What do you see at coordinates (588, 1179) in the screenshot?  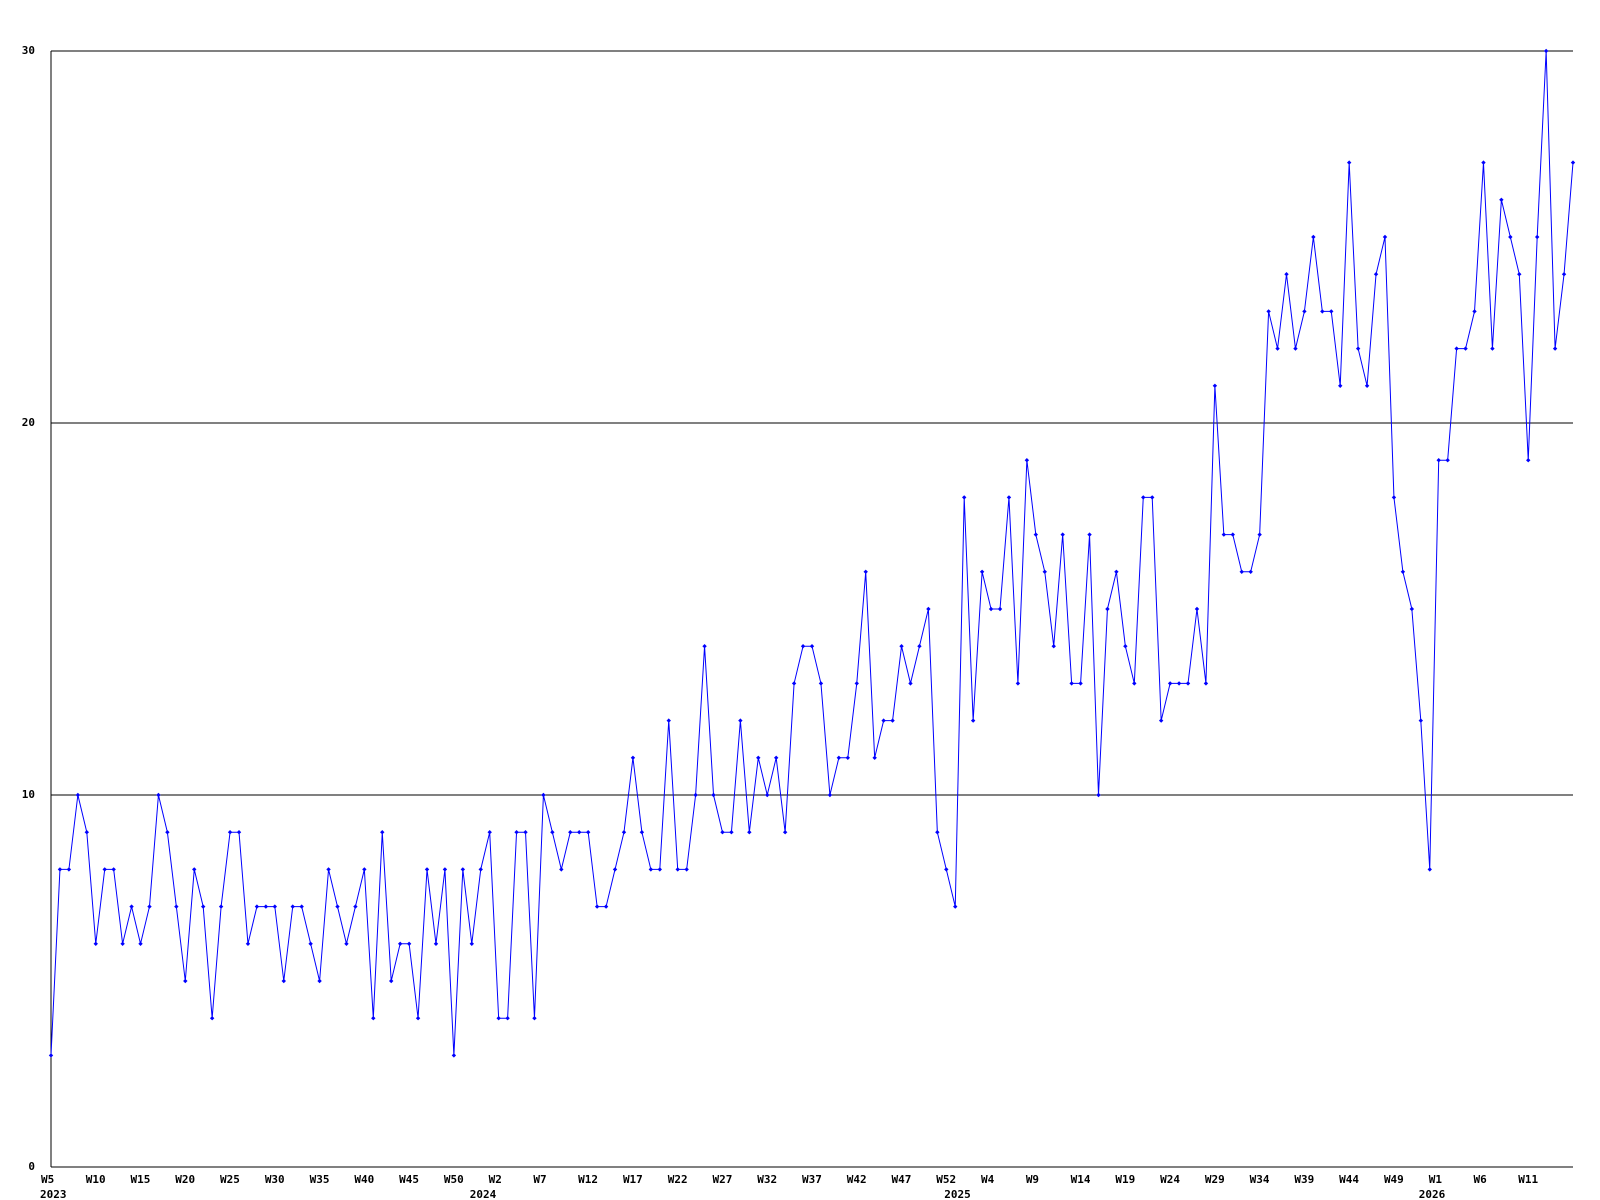 I see `x-tick-label: W12` at bounding box center [588, 1179].